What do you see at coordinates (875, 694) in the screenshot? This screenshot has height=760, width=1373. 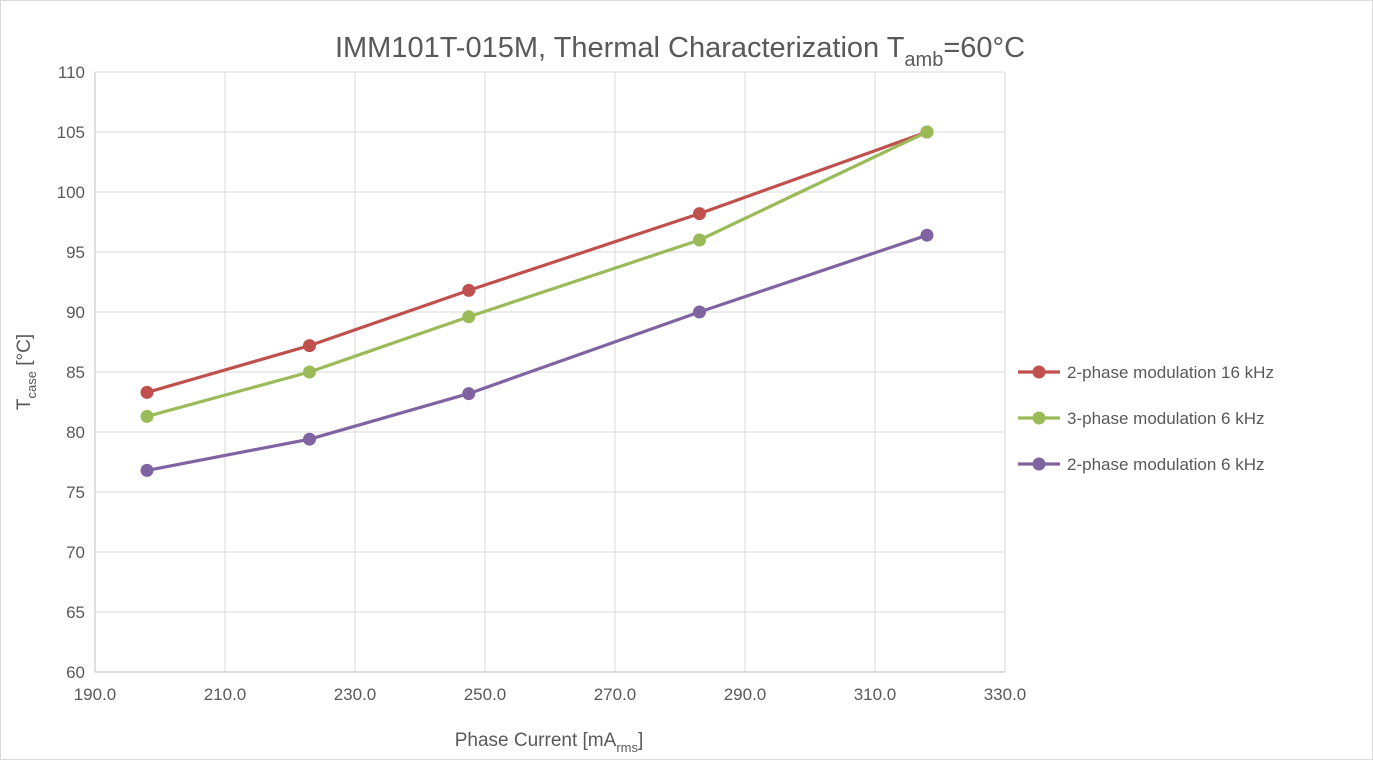 I see `x-tick-label: 310.0` at bounding box center [875, 694].